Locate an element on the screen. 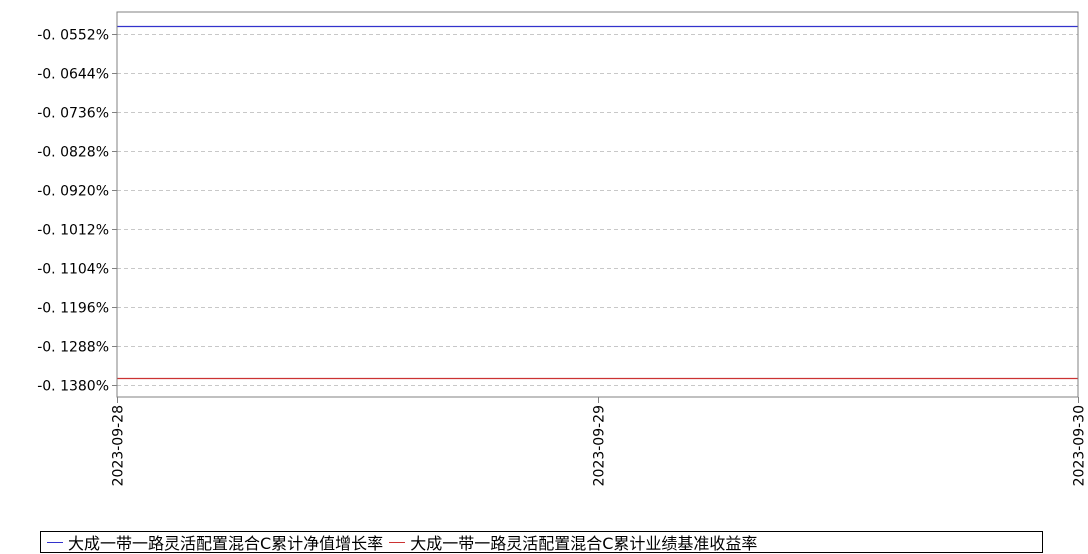  legend-swatch-blue is located at coordinates (55, 542).